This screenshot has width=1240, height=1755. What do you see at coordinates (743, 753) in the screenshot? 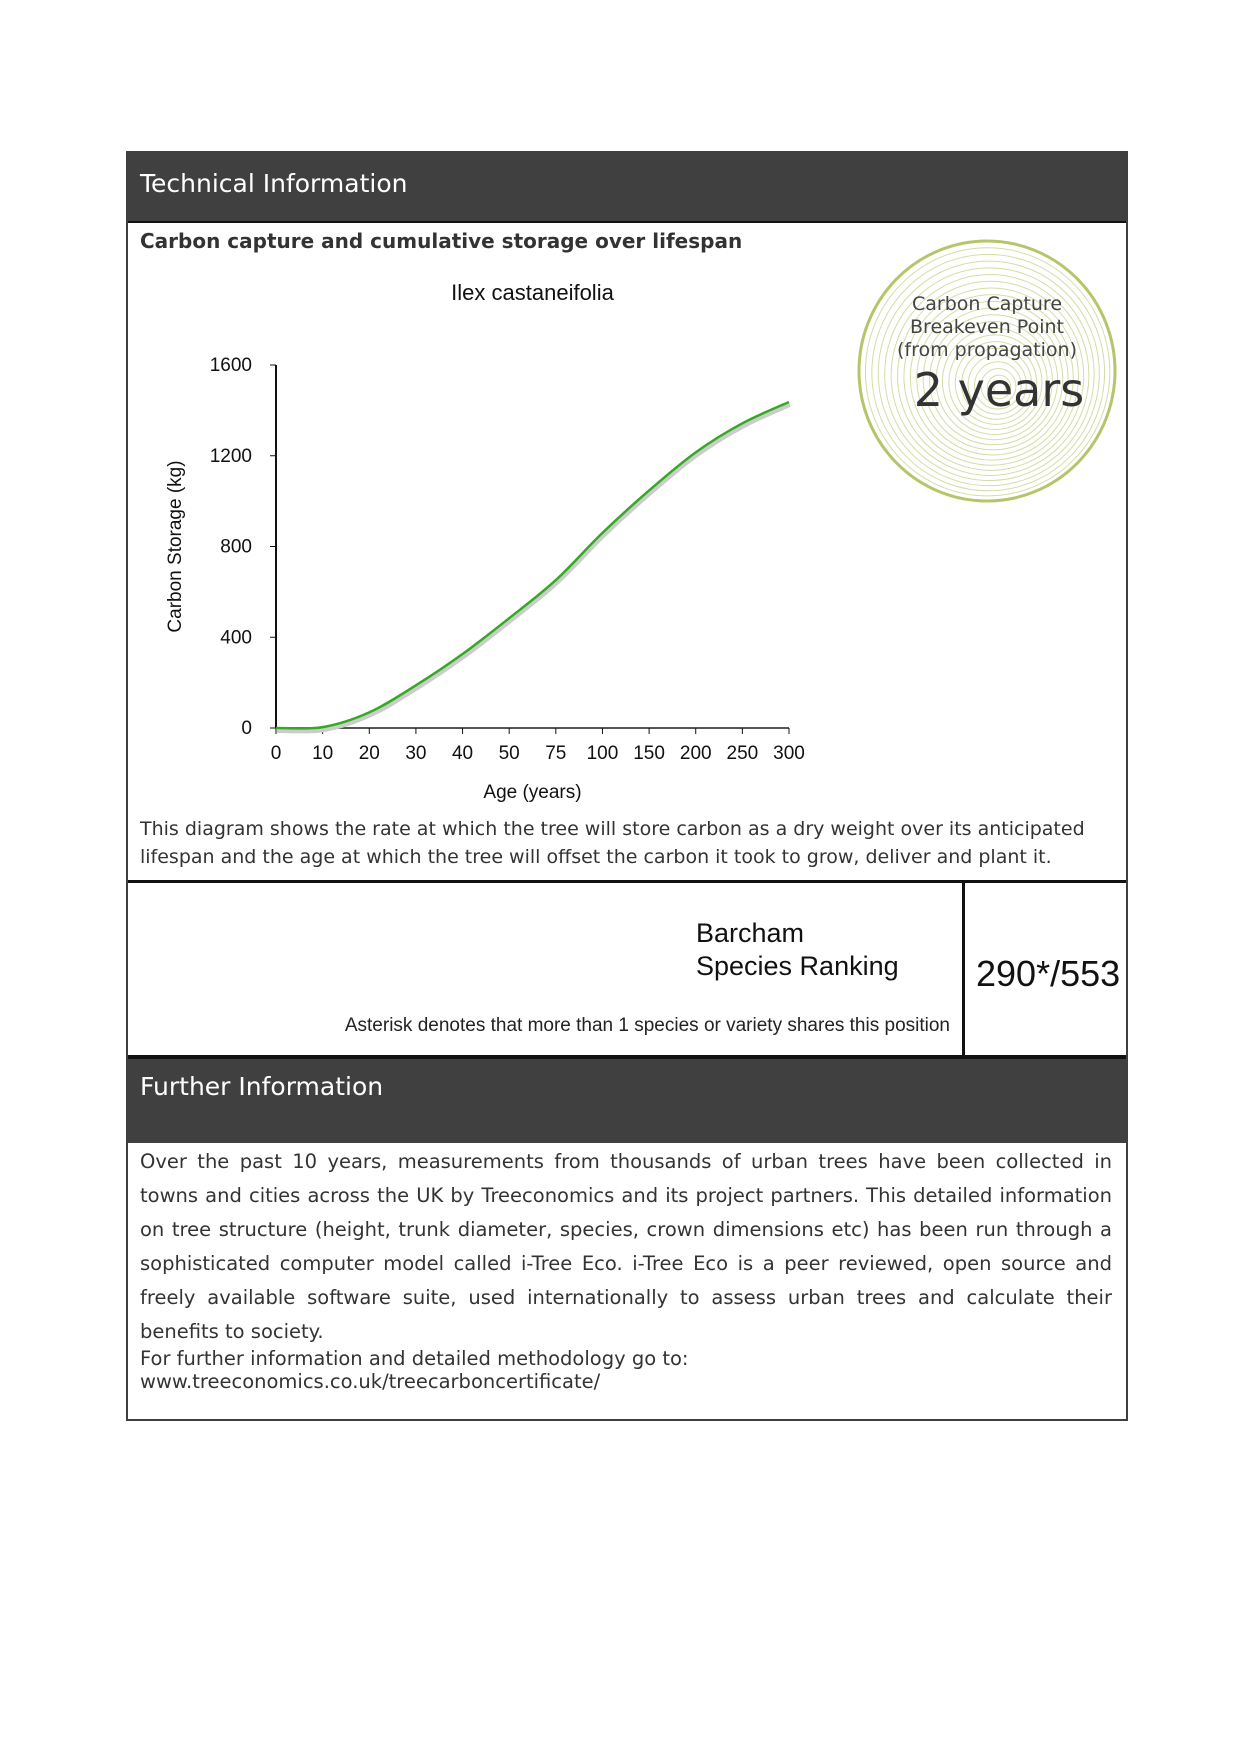
I see `x-tick-label: 250` at bounding box center [743, 753].